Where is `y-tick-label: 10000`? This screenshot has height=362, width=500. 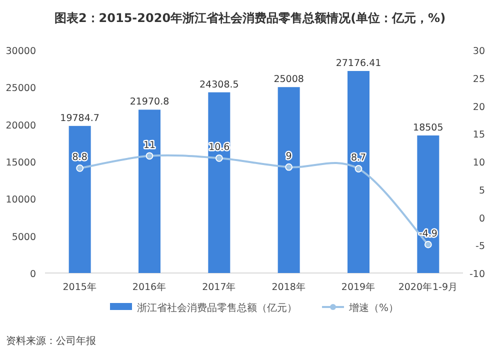
y-tick-label: 10000 is located at coordinates (21, 200).